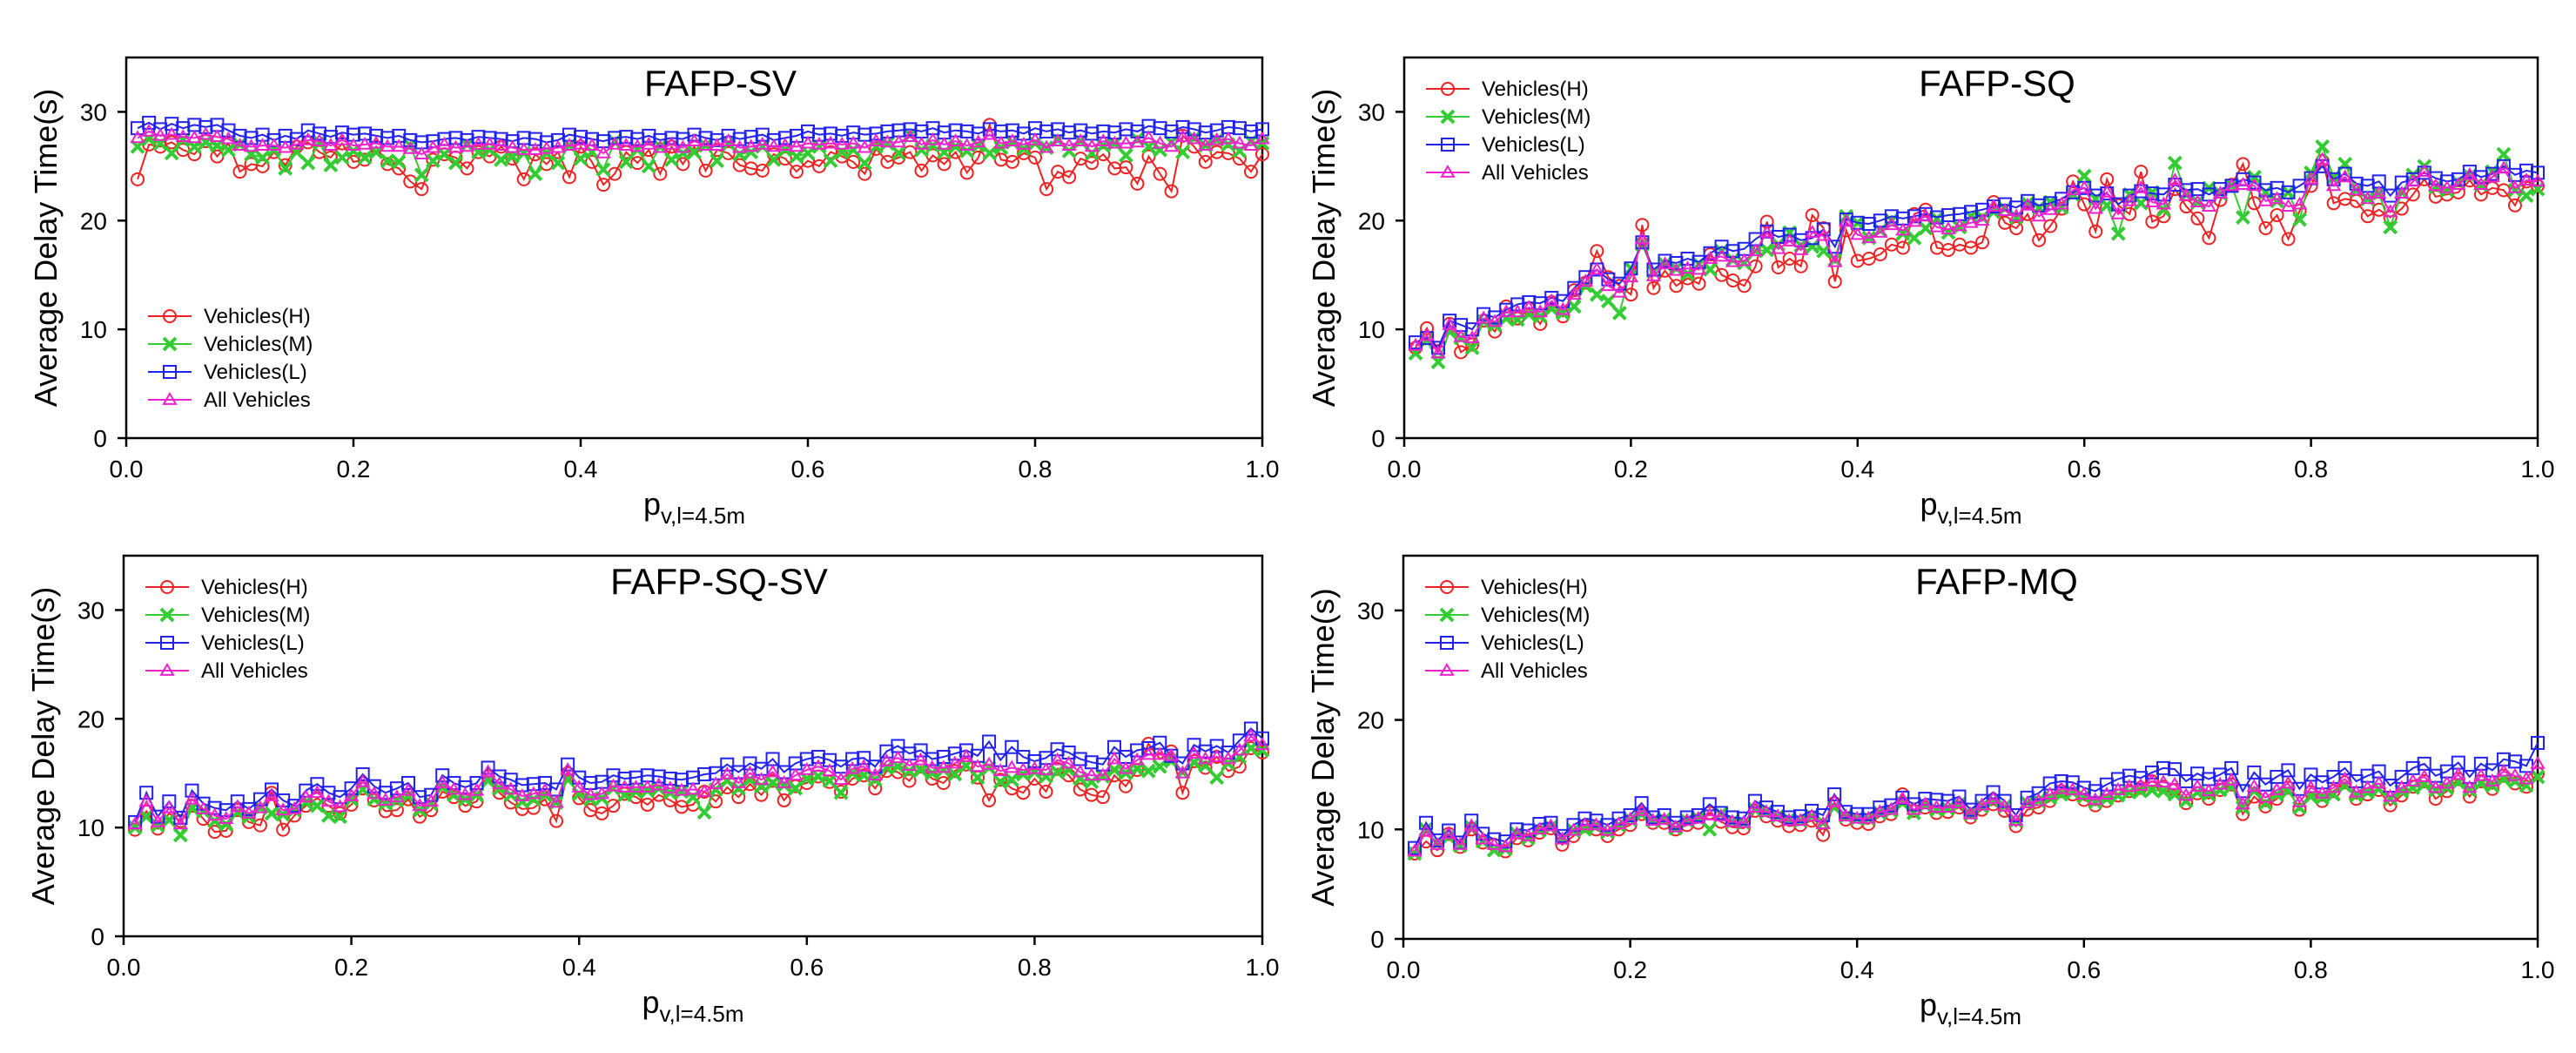 Image resolution: width=2576 pixels, height=1053 pixels. Describe the element at coordinates (1857, 469) in the screenshot. I see `x-tick-label: 0.4` at that location.